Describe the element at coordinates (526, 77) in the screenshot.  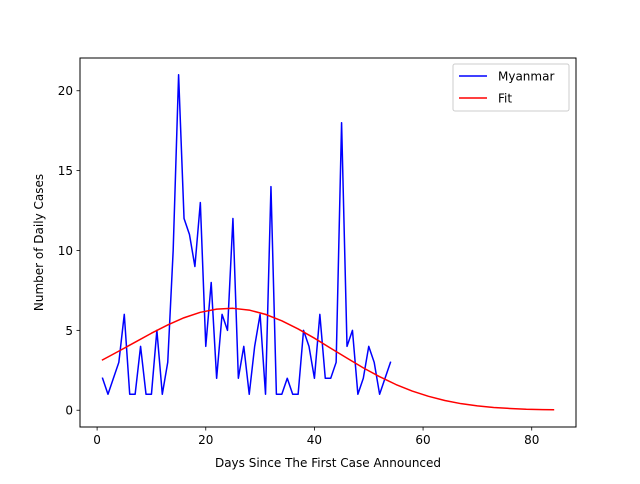
I see `legend-label-myanmar: Myanmar` at that location.